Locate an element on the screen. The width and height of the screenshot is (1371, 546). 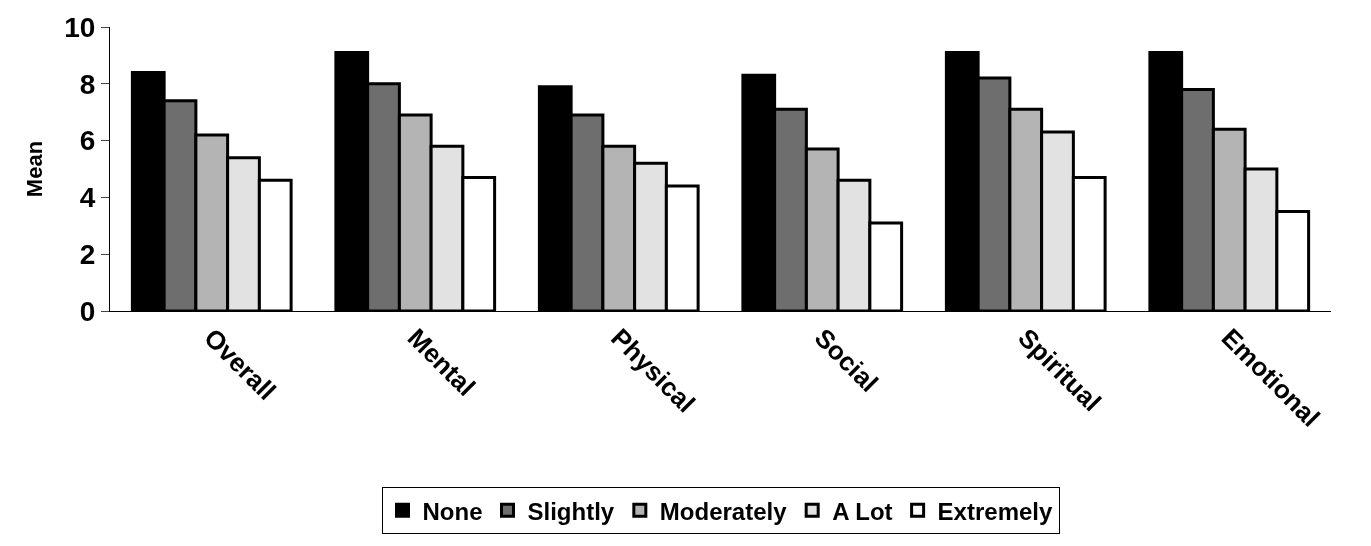
legend-label: Extremely is located at coordinates (995, 511).